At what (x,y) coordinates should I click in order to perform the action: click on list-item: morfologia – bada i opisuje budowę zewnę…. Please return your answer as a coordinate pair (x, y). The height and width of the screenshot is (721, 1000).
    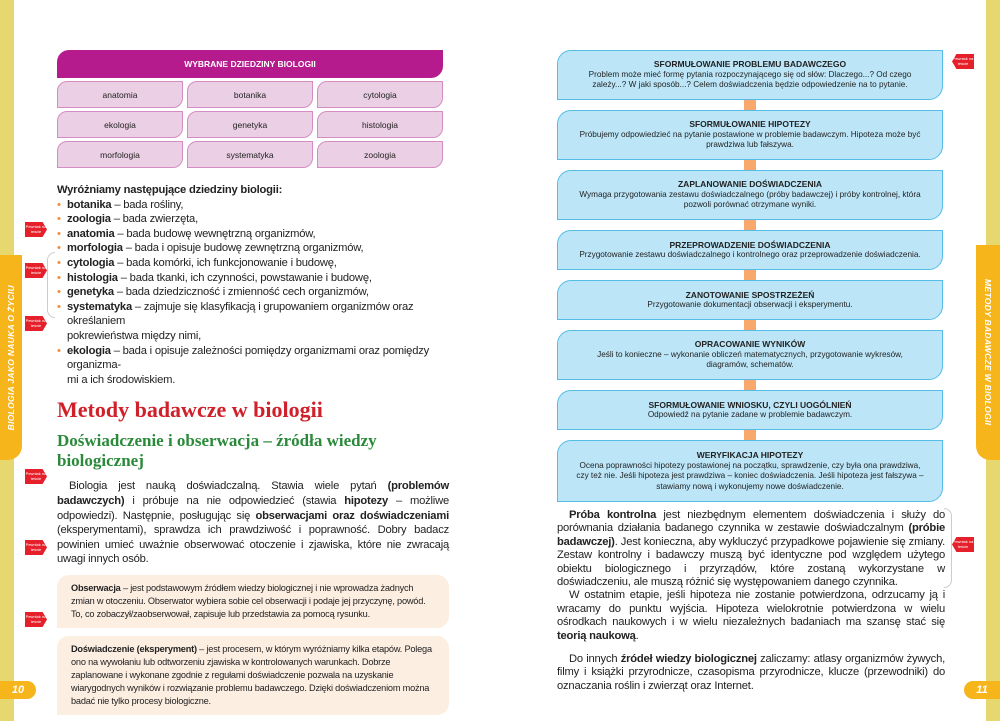
    Looking at the image, I should click on (253, 248).